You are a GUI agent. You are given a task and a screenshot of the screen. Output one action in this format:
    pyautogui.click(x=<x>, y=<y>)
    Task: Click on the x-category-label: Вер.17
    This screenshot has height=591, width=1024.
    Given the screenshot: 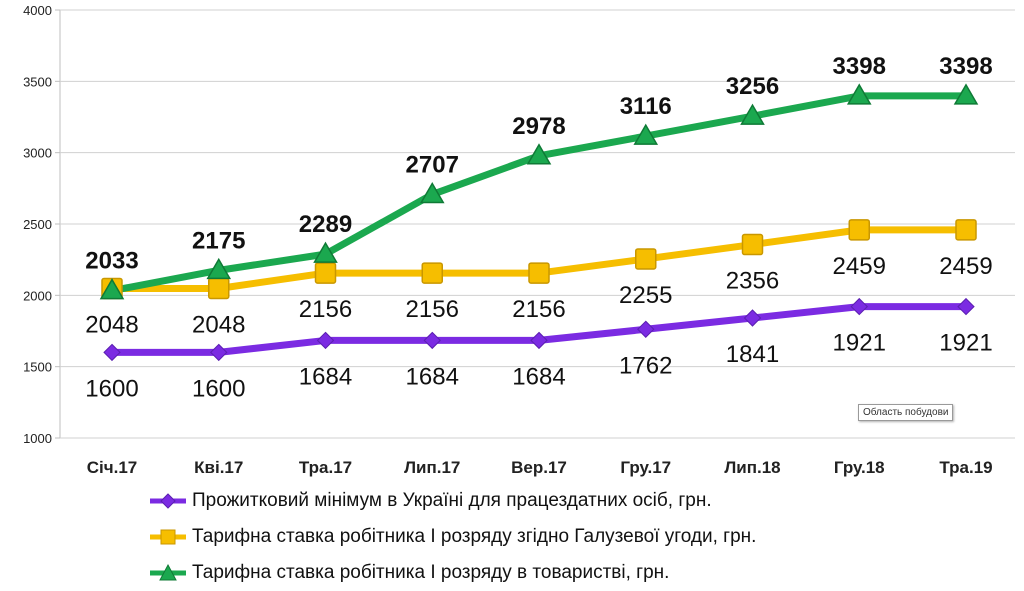 What is the action you would take?
    pyautogui.click(x=539, y=467)
    